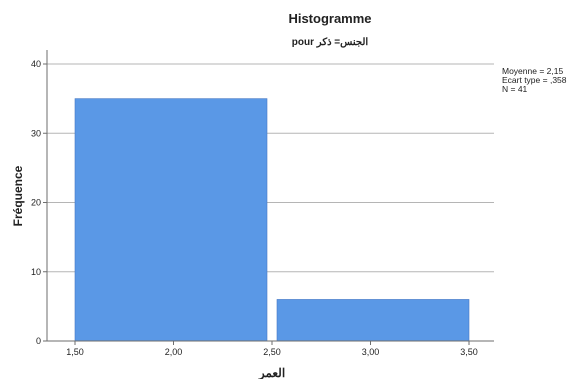 The image size is (568, 379). What do you see at coordinates (515, 89) in the screenshot?
I see `statistics-line-2: N = 41` at bounding box center [515, 89].